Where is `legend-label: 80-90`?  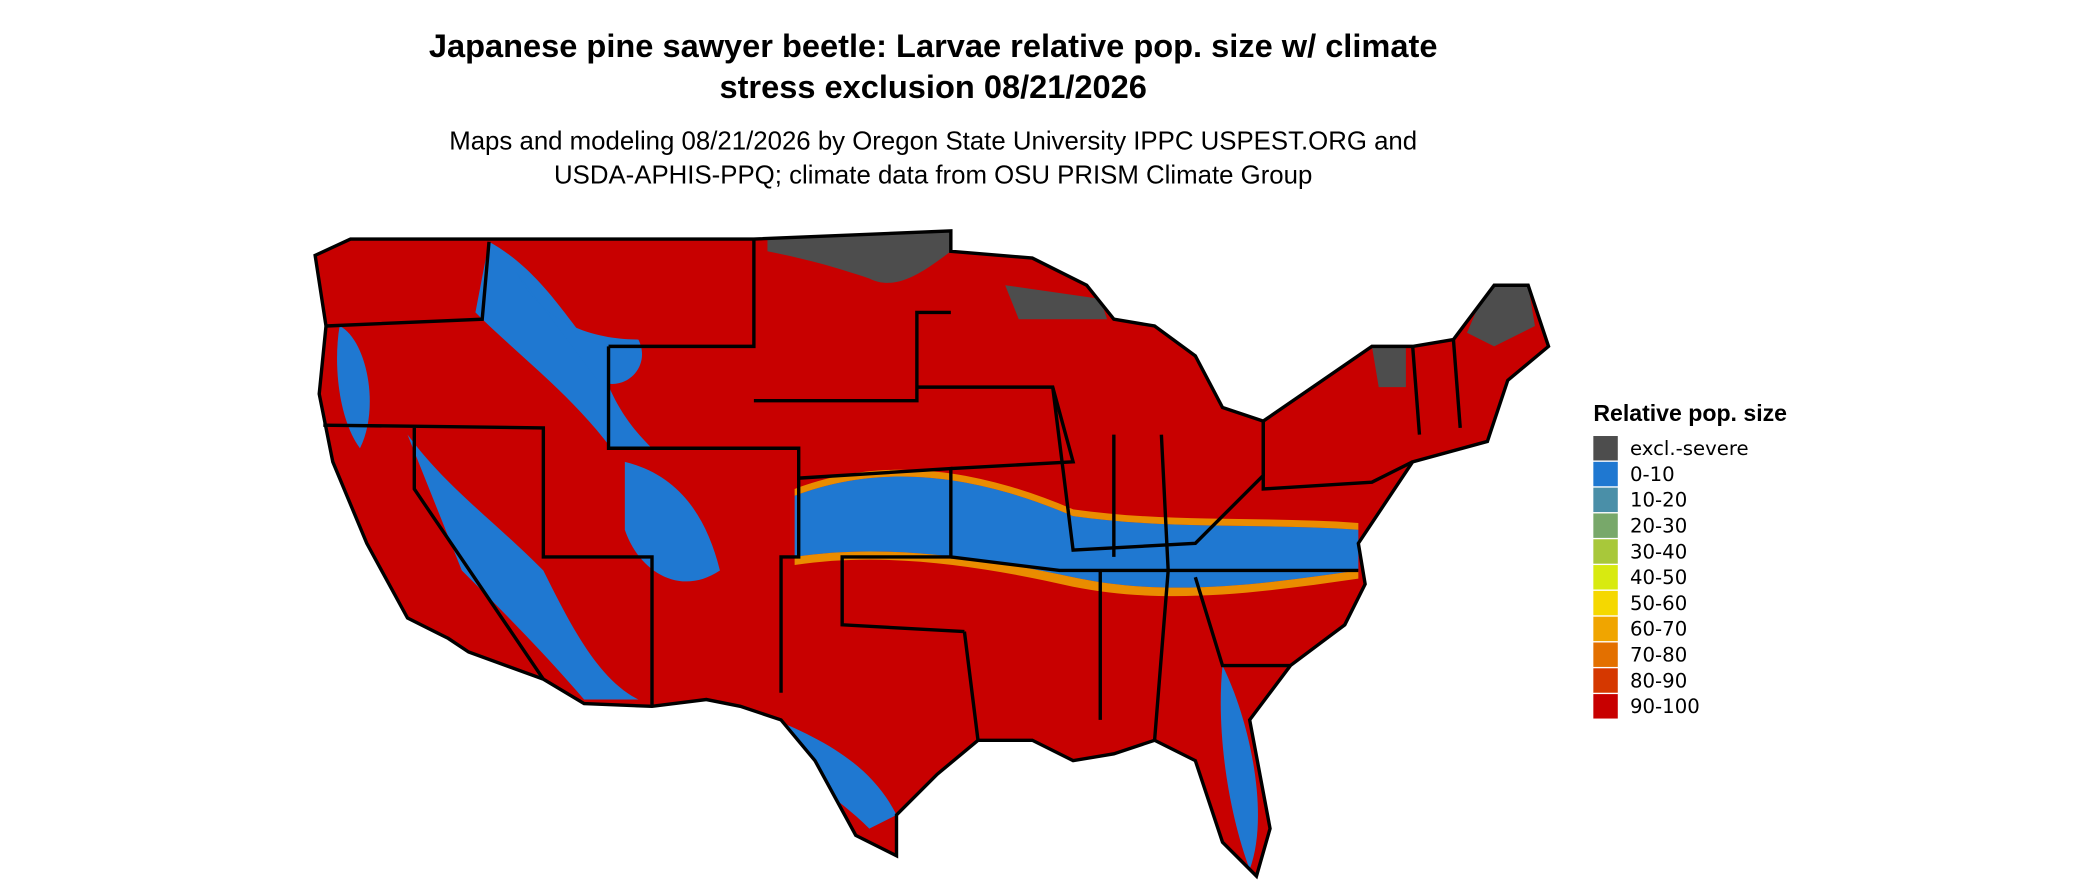
legend-label: 80-90 is located at coordinates (1658, 680).